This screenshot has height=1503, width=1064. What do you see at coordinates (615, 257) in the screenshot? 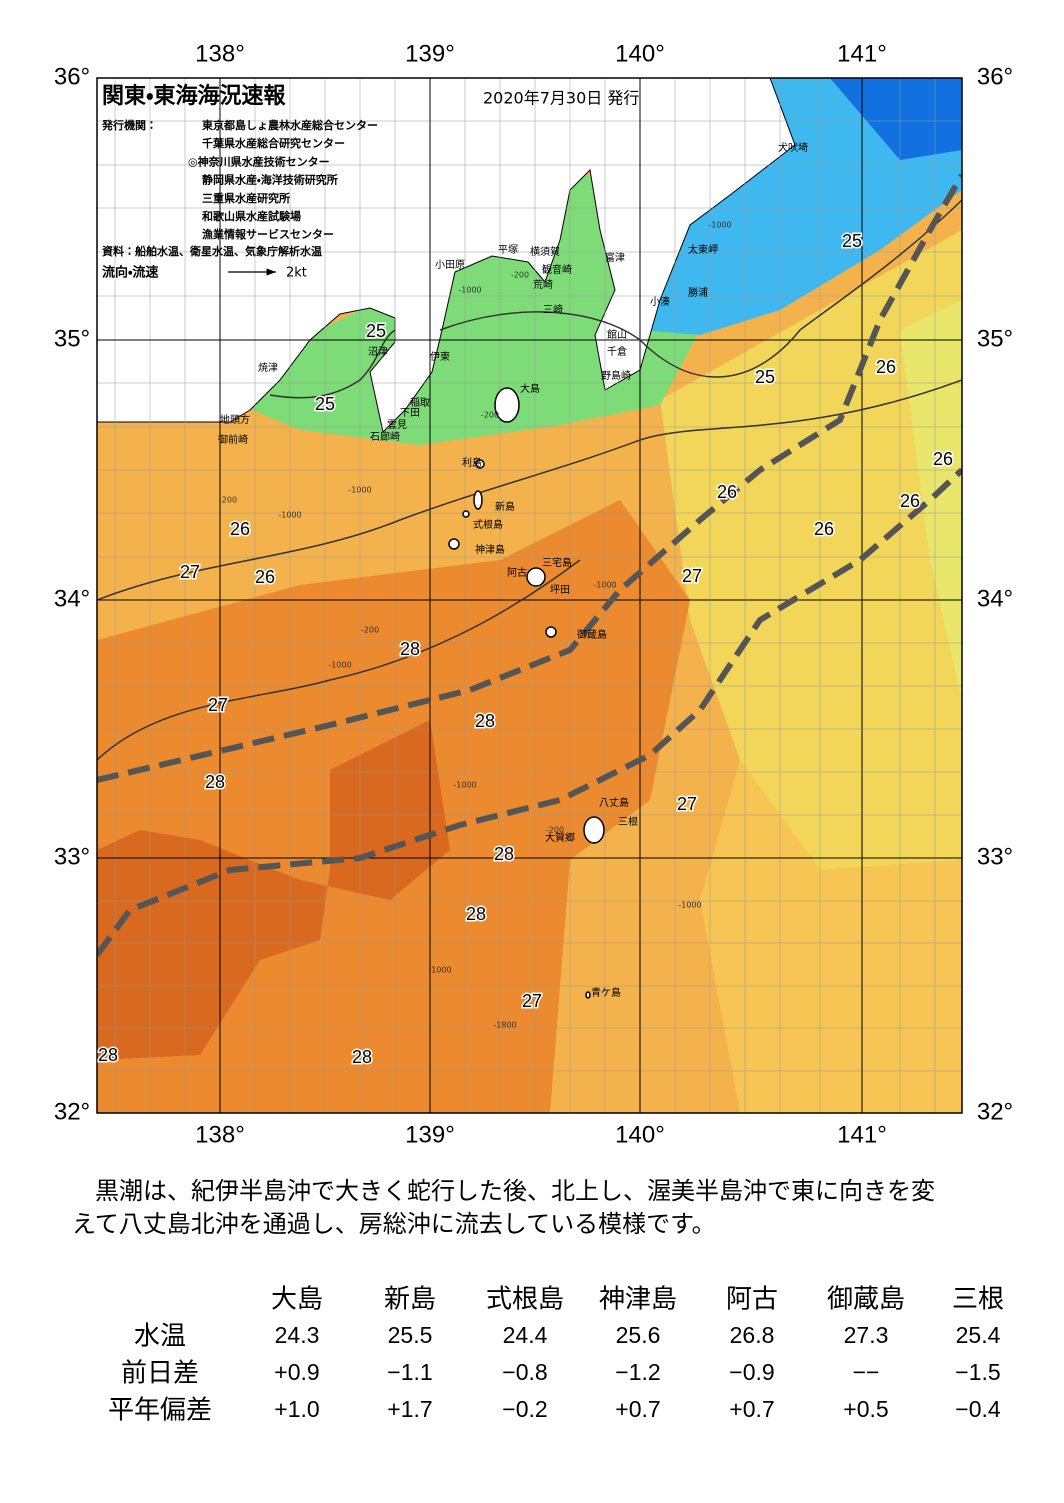
I see `place-name: 富津` at bounding box center [615, 257].